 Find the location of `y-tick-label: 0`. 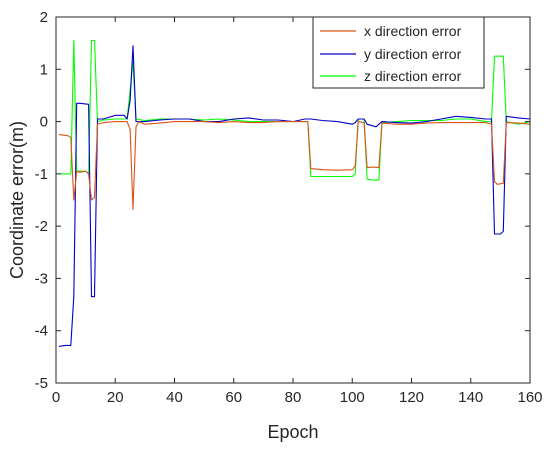

y-tick-label: 0 is located at coordinates (44, 122).